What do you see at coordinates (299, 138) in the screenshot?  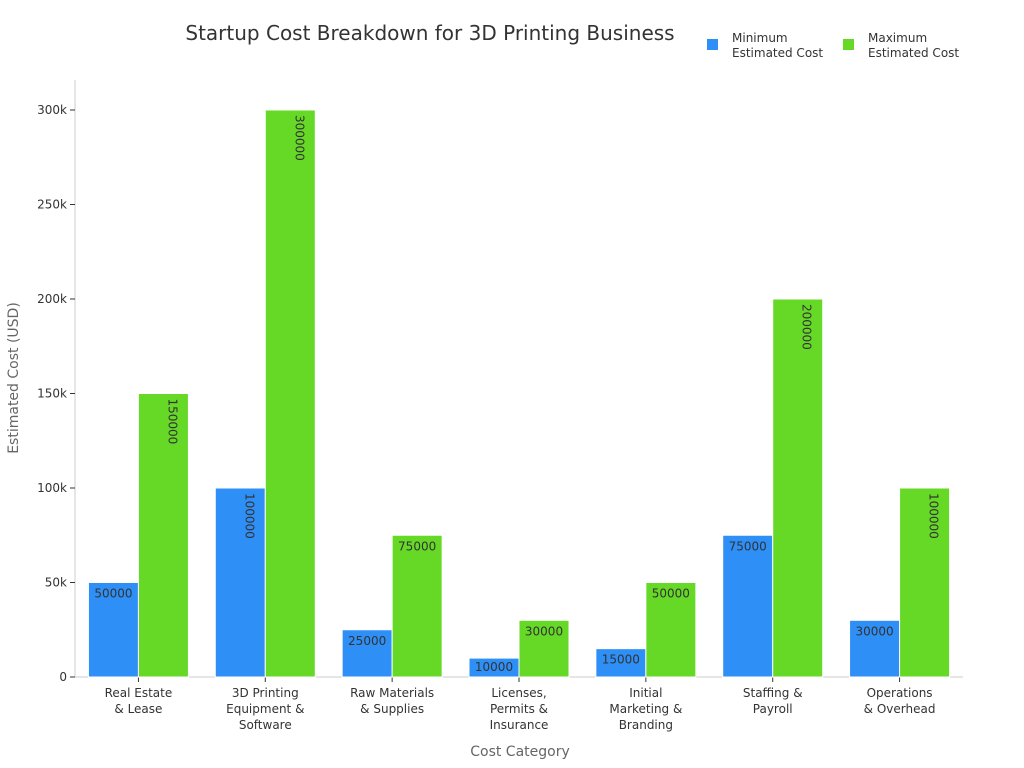 I see `data-label: 300000` at bounding box center [299, 138].